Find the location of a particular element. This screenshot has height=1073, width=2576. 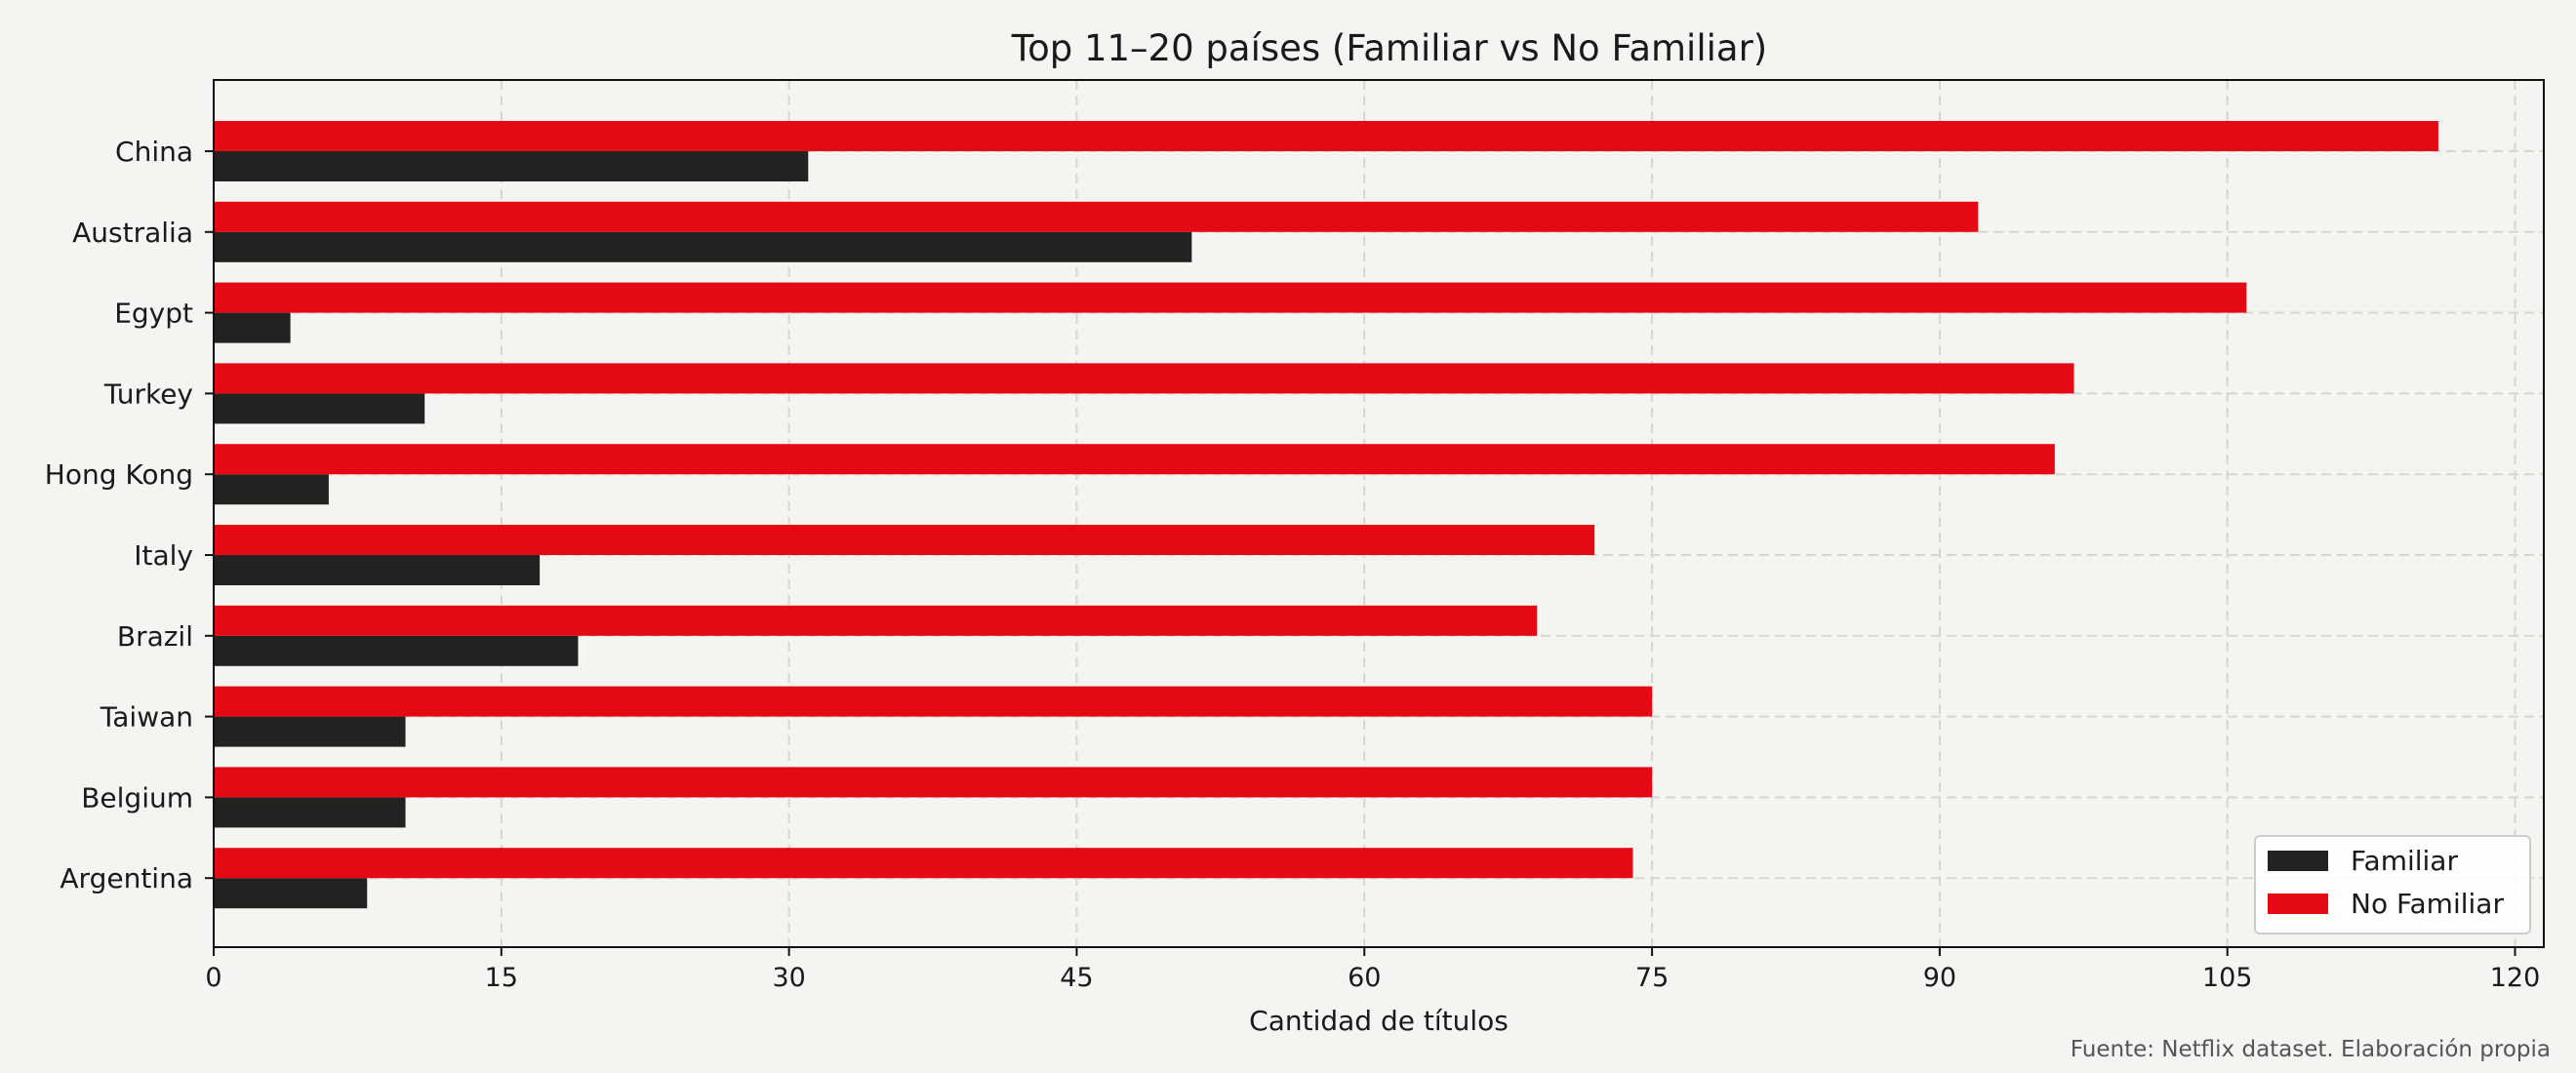

bar-no-familiar-brazil is located at coordinates (876, 620).